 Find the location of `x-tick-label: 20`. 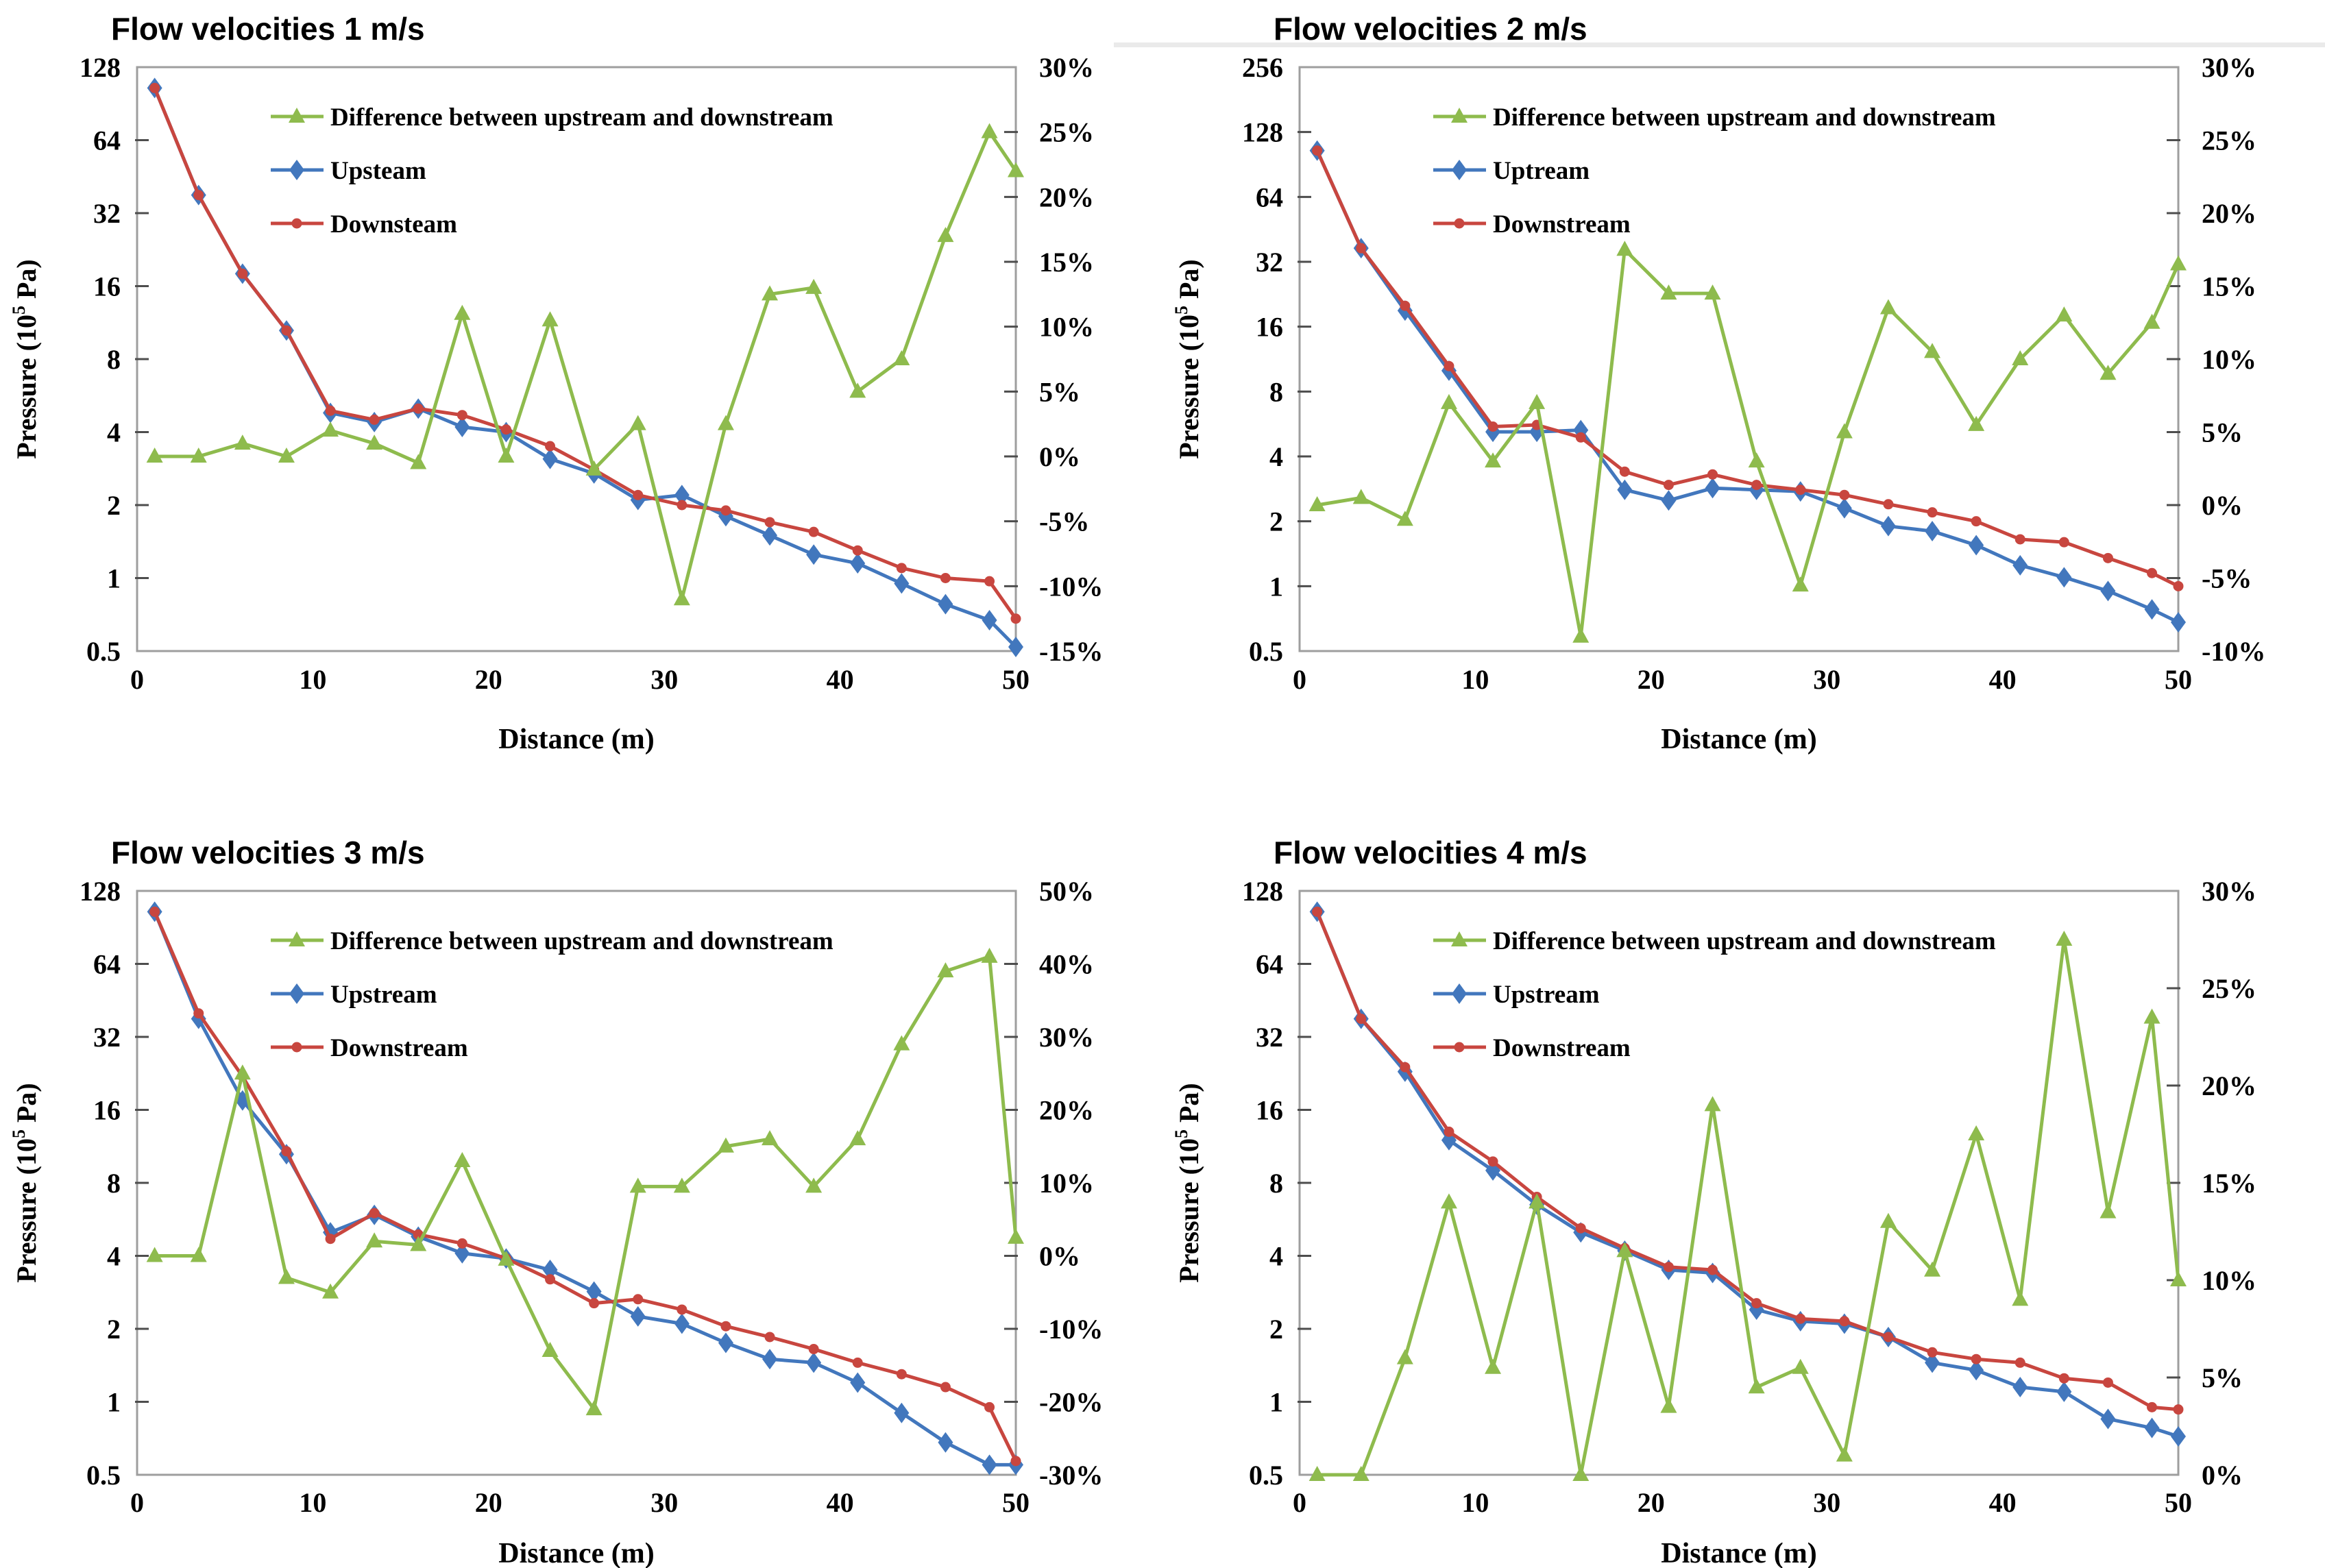

x-tick-label: 20 is located at coordinates (1651, 1502).